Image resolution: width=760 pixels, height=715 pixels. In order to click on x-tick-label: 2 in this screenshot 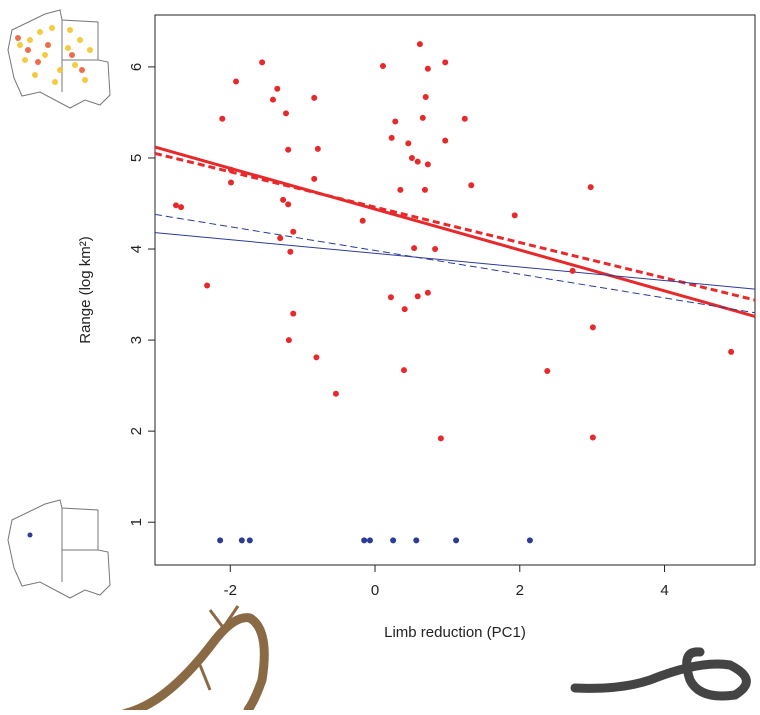, I will do `click(520, 590)`.